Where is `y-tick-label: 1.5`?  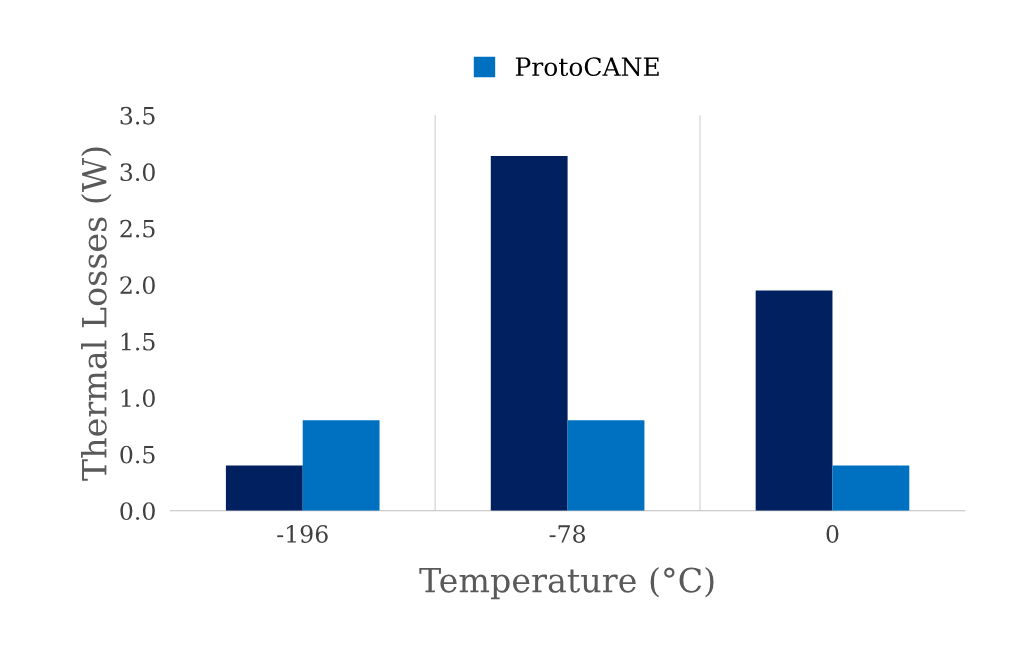
y-tick-label: 1.5 is located at coordinates (138, 341).